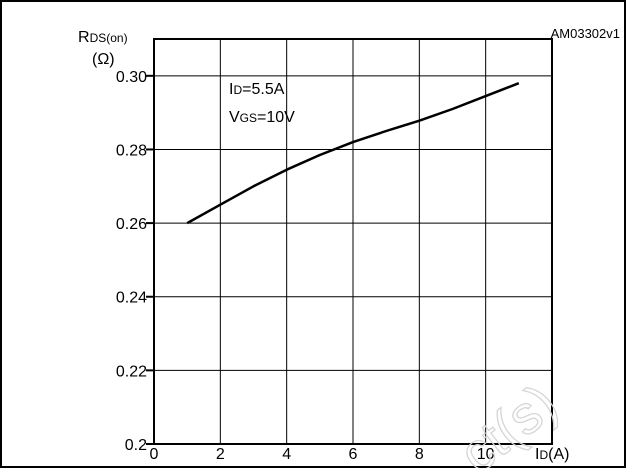 The width and height of the screenshot is (626, 468). I want to click on y-tick-label: 0.2, so click(136, 445).